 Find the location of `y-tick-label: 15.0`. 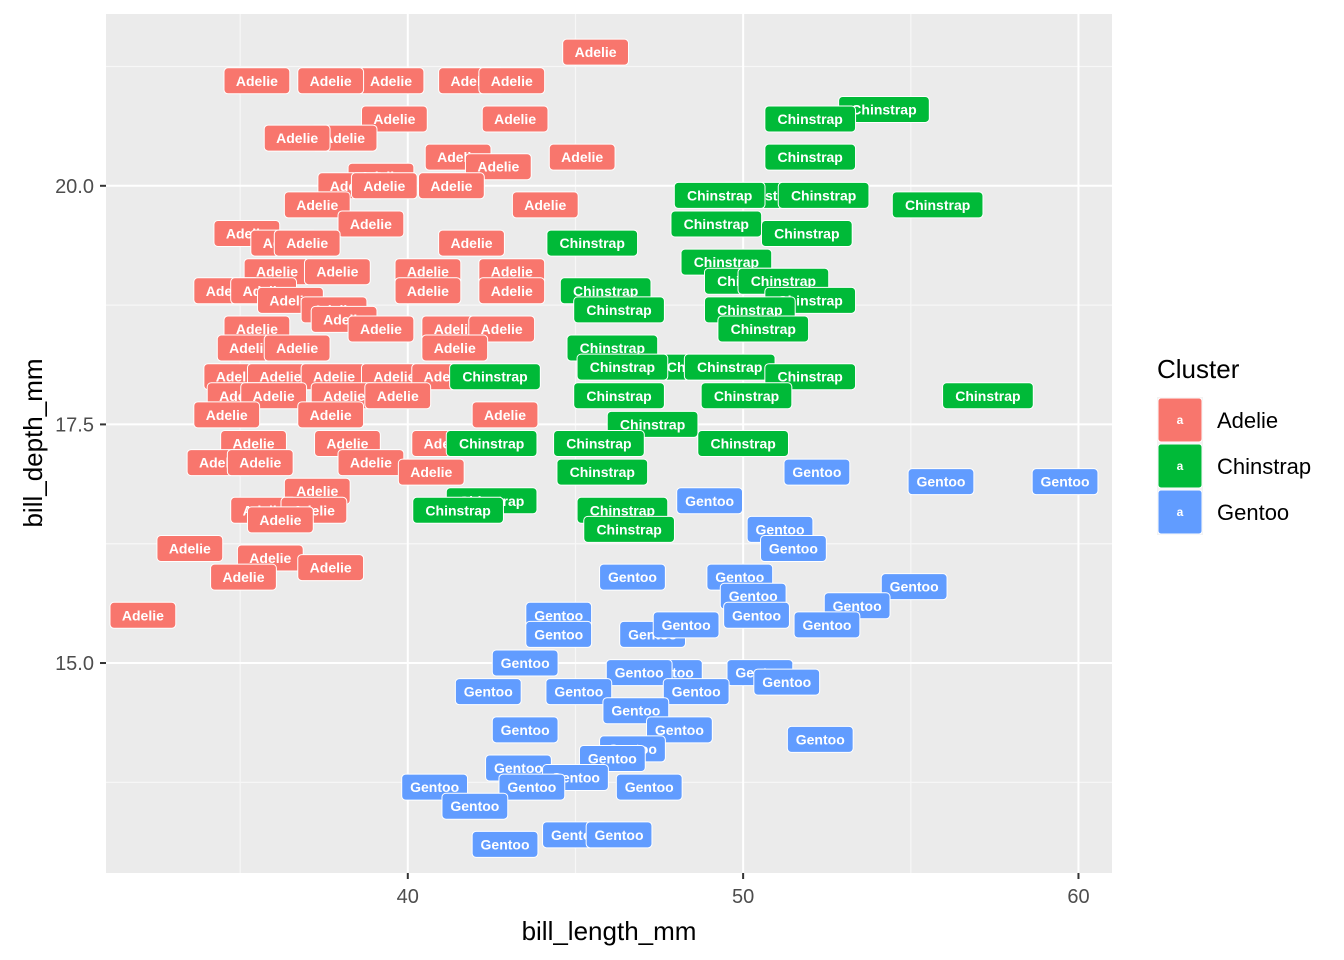

y-tick-label: 15.0 is located at coordinates (74, 664).